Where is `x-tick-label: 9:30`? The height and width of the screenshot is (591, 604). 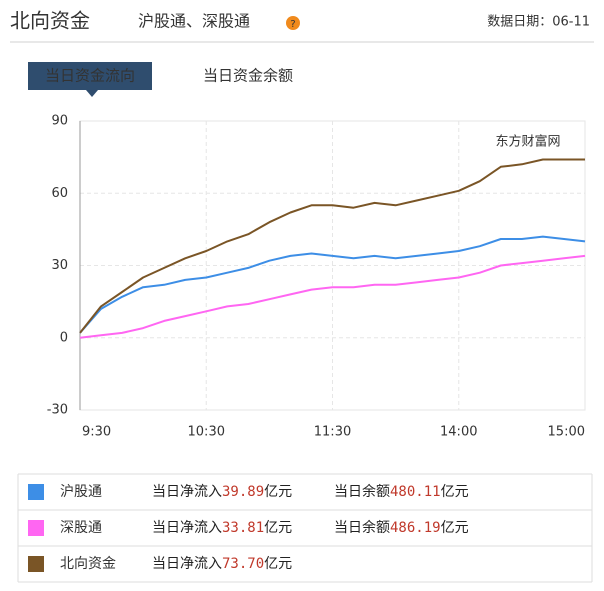
x-tick-label: 9:30 is located at coordinates (96, 432).